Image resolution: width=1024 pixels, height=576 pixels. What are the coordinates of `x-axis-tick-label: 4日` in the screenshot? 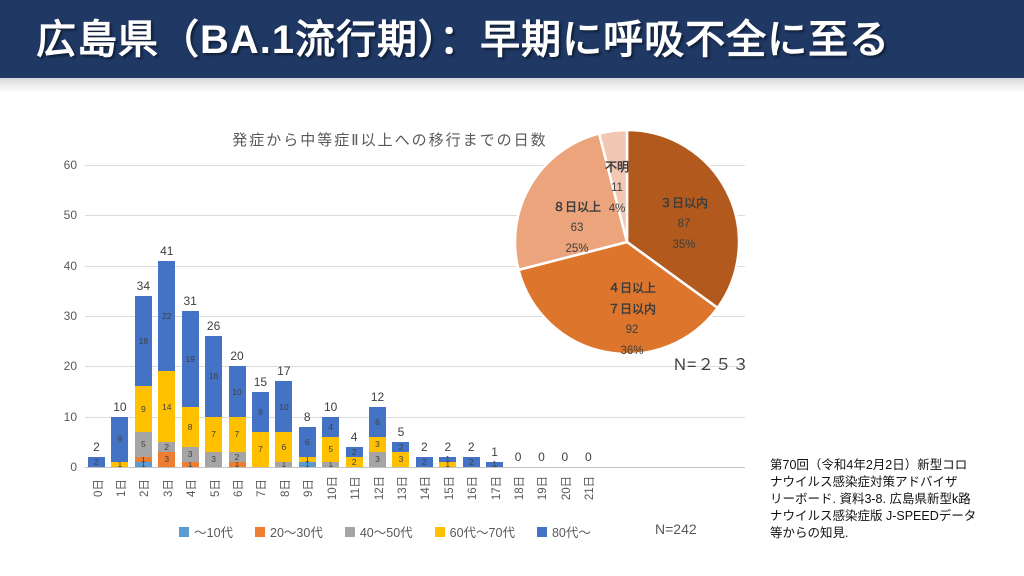 It's located at (192, 488).